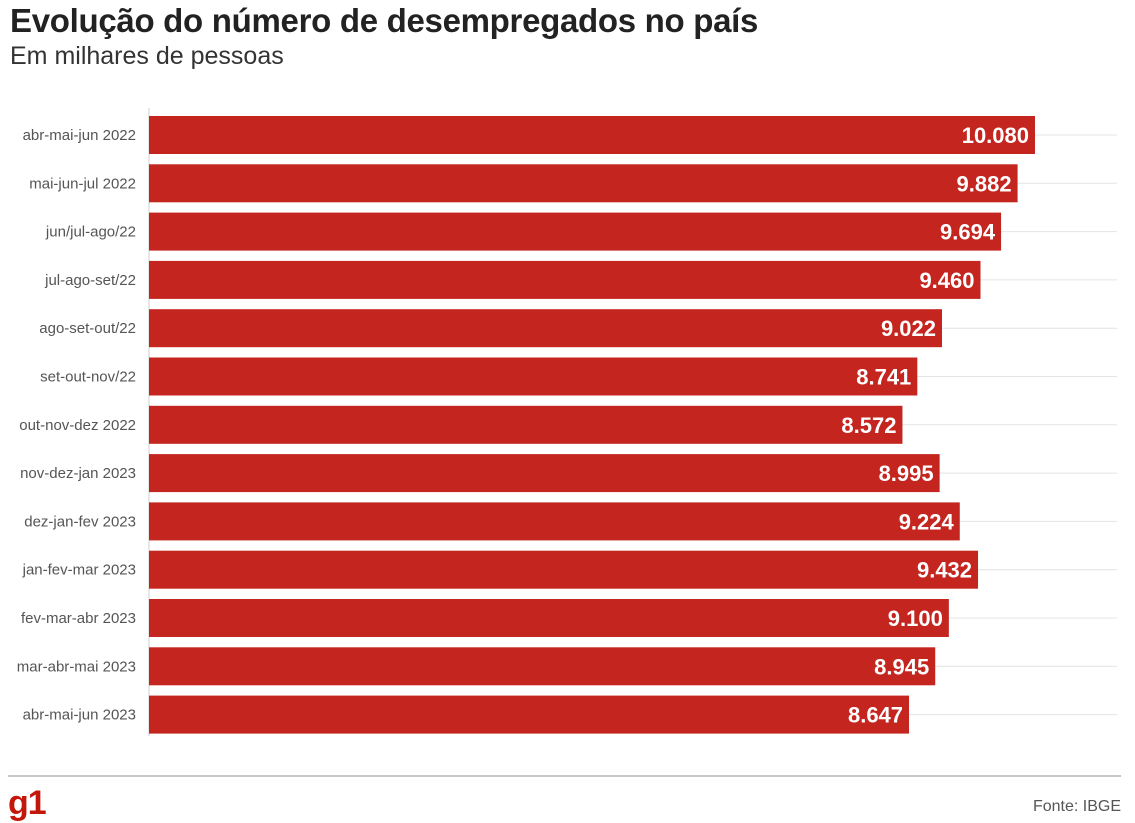 Image resolution: width=1135 pixels, height=823 pixels. What do you see at coordinates (79, 570) in the screenshot?
I see `category-label: jan-fev-mar 2023` at bounding box center [79, 570].